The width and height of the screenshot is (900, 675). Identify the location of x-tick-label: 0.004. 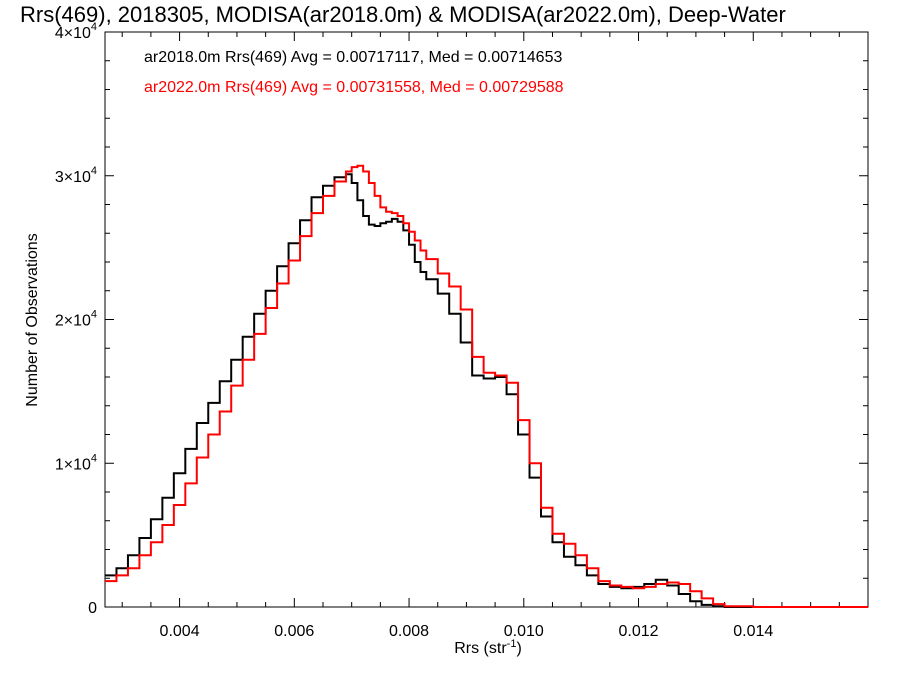
(180, 631).